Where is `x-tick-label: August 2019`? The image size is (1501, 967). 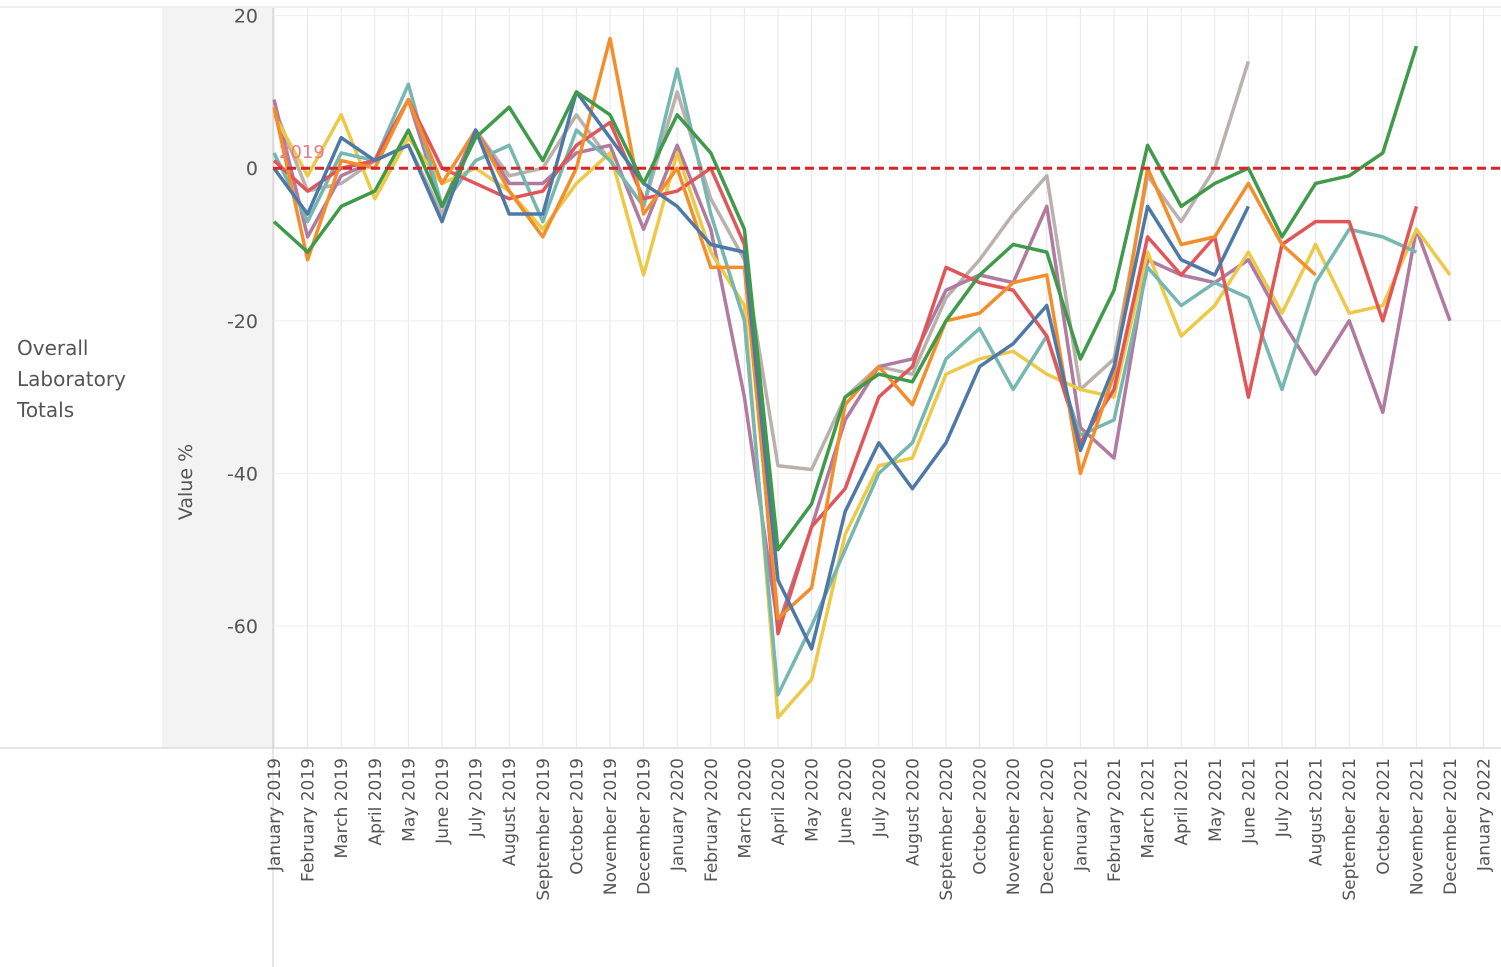
x-tick-label: August 2019 is located at coordinates (510, 812).